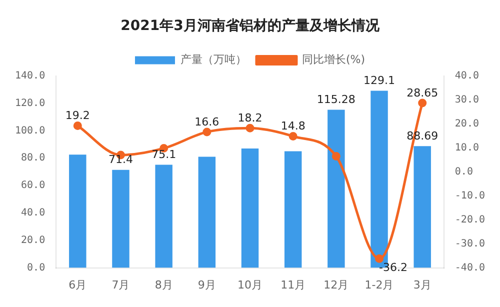 The width and height of the screenshot is (500, 307). Describe the element at coordinates (77, 115) in the screenshot. I see `data-label: 19.2` at that location.